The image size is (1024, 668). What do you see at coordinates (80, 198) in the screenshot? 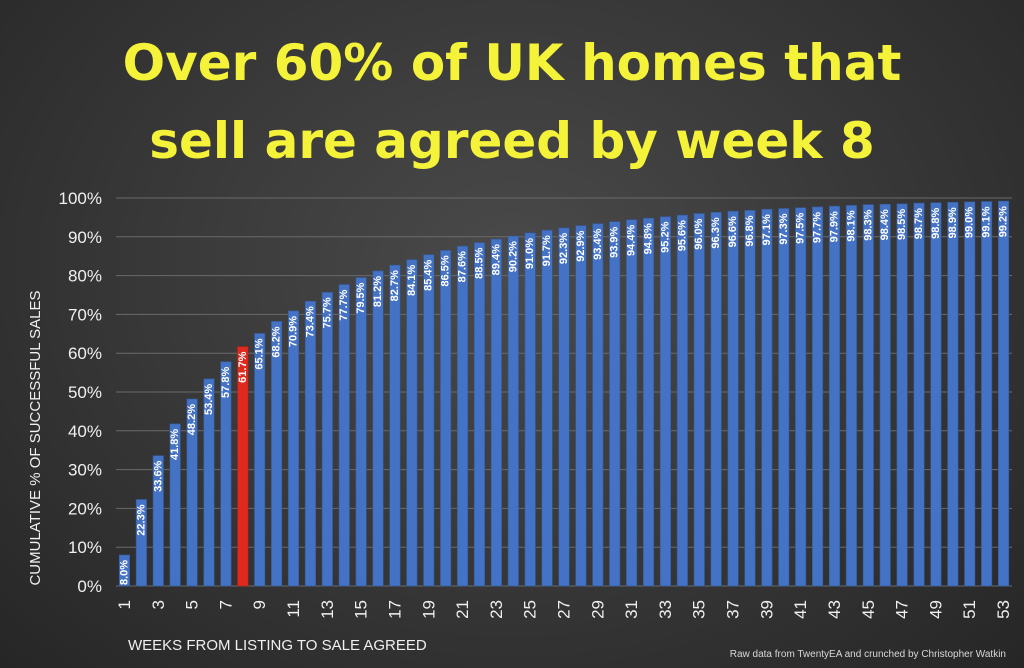
I see `y-tick-label: 100%` at bounding box center [80, 198].